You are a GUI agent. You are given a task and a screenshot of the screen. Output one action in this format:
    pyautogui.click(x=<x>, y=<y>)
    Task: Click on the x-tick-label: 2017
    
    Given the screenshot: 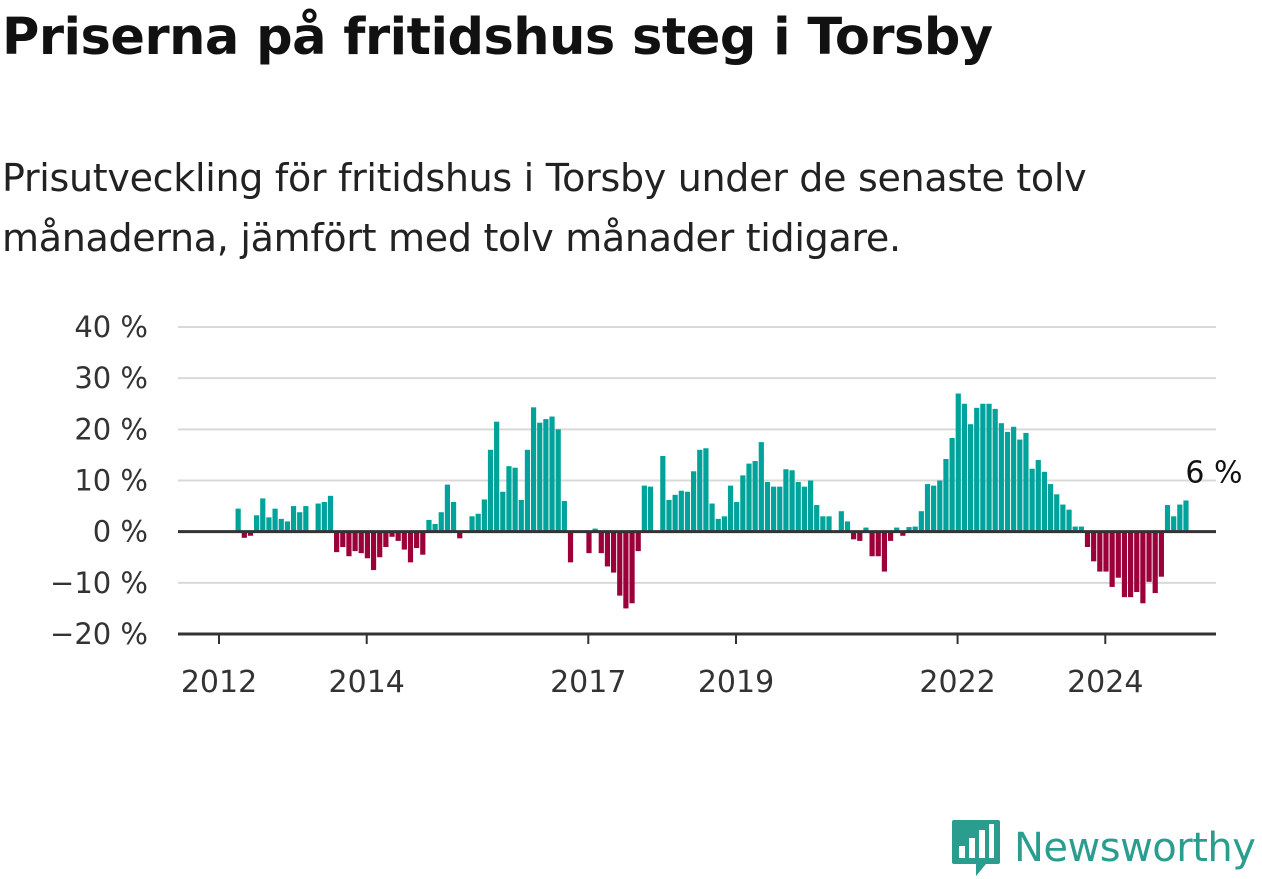 What is the action you would take?
    pyautogui.click(x=588, y=682)
    